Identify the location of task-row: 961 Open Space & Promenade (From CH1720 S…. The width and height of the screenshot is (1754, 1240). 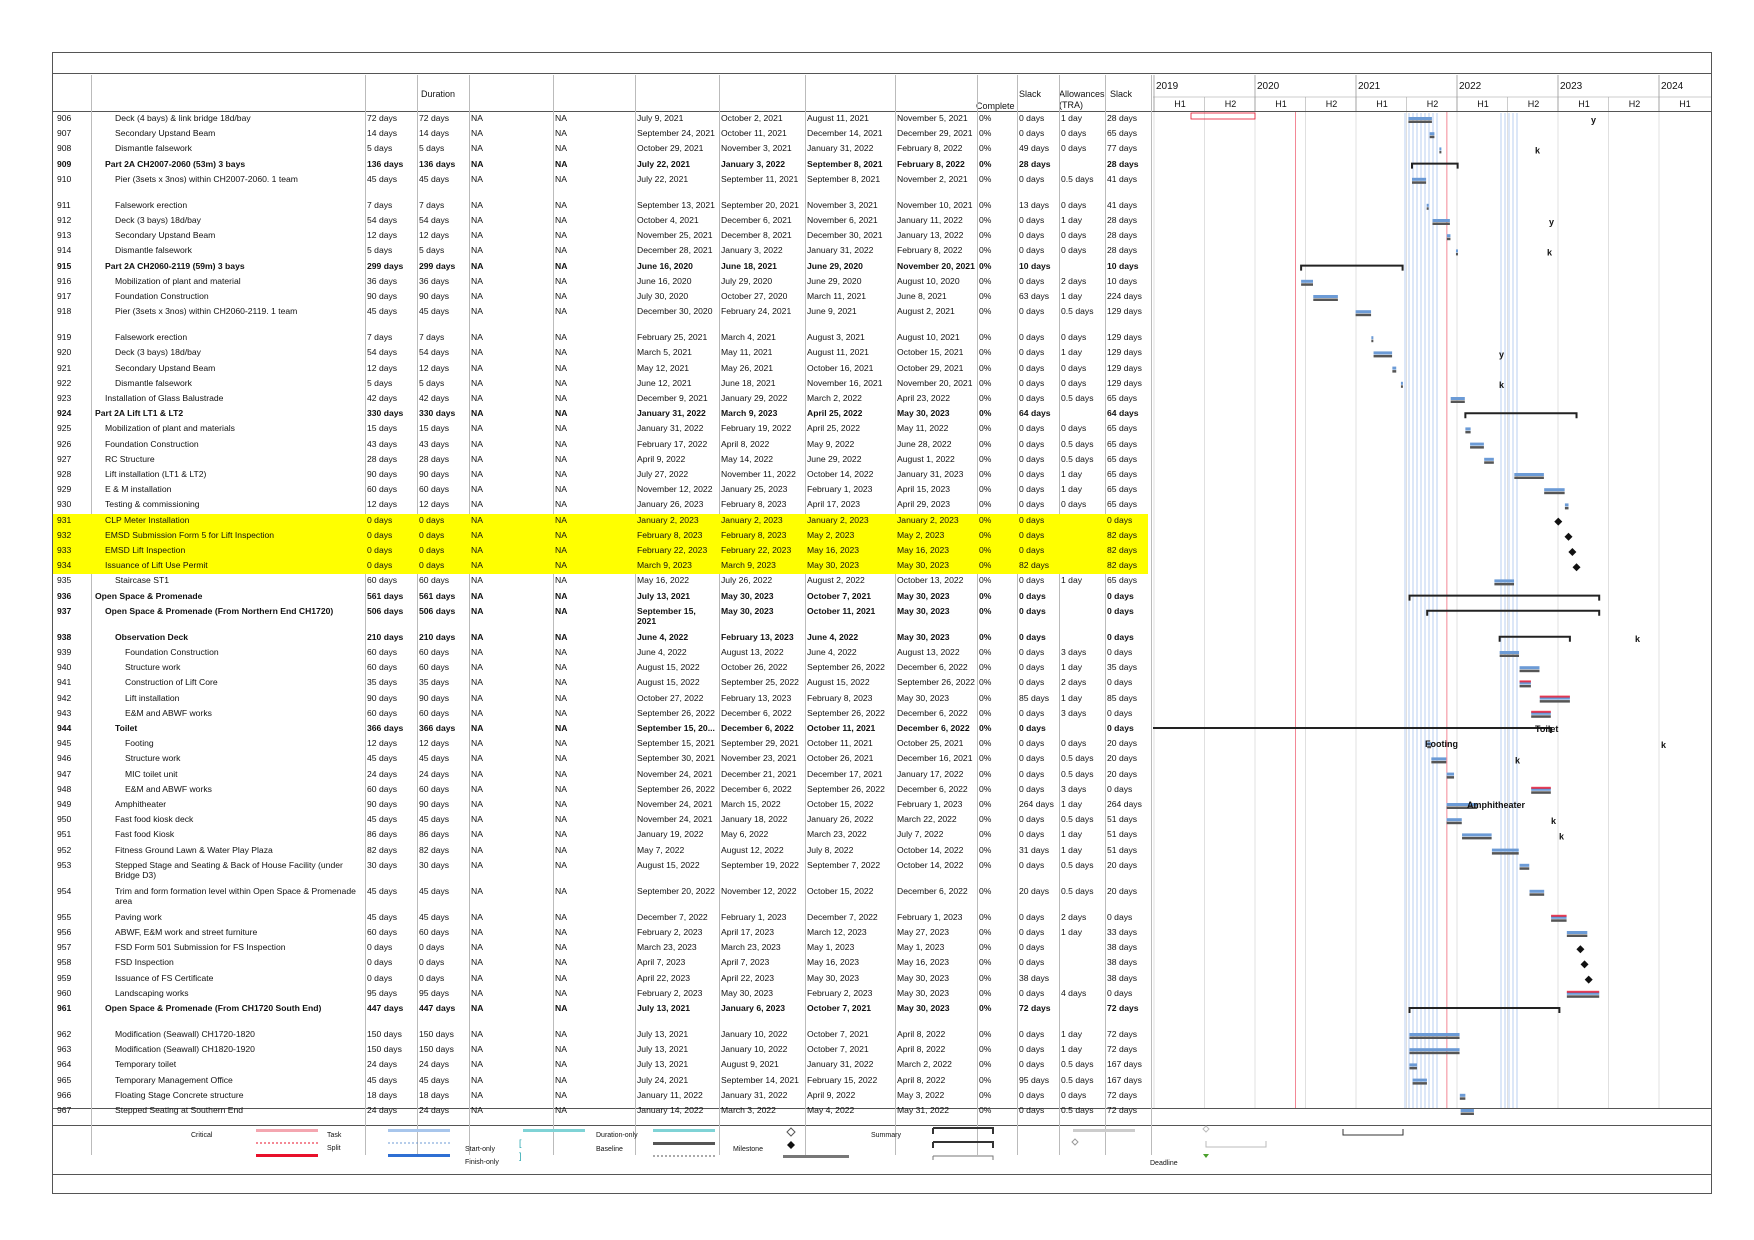
(600, 1015).